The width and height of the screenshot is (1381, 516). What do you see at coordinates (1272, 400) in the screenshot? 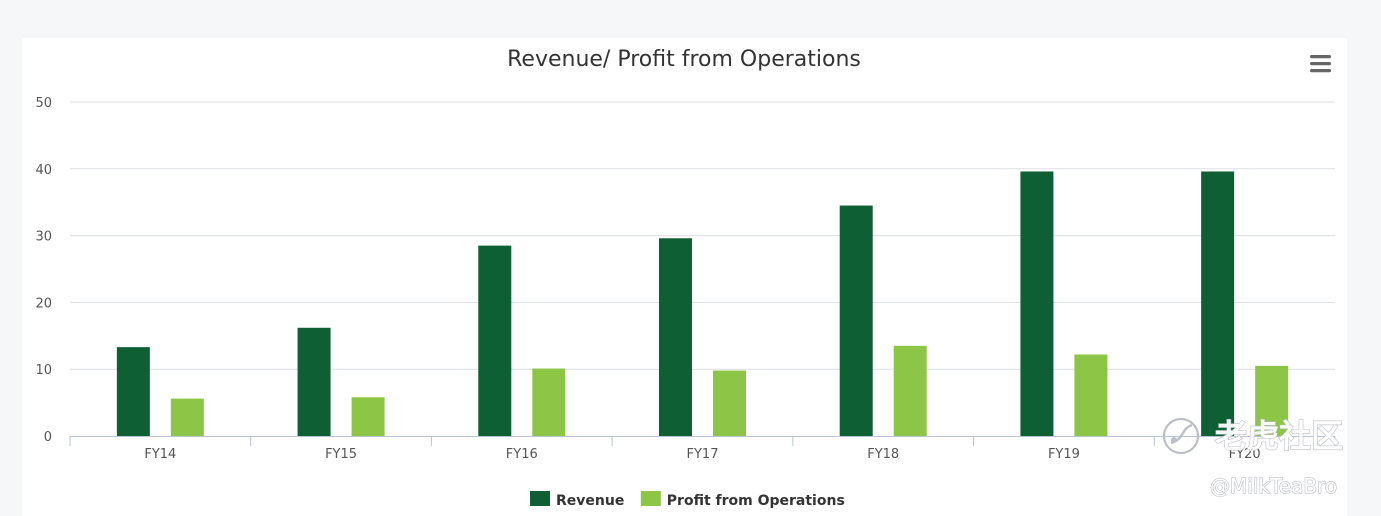
I see `bar-profit-from-operations-fy20` at bounding box center [1272, 400].